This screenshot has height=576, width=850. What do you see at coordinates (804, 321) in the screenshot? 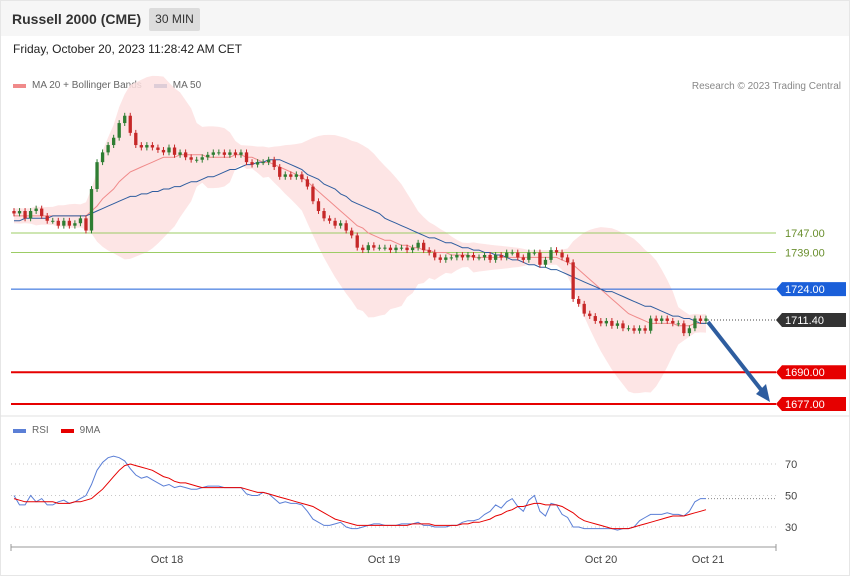
I see `price-label-1711.40: 1711.40` at bounding box center [804, 321].